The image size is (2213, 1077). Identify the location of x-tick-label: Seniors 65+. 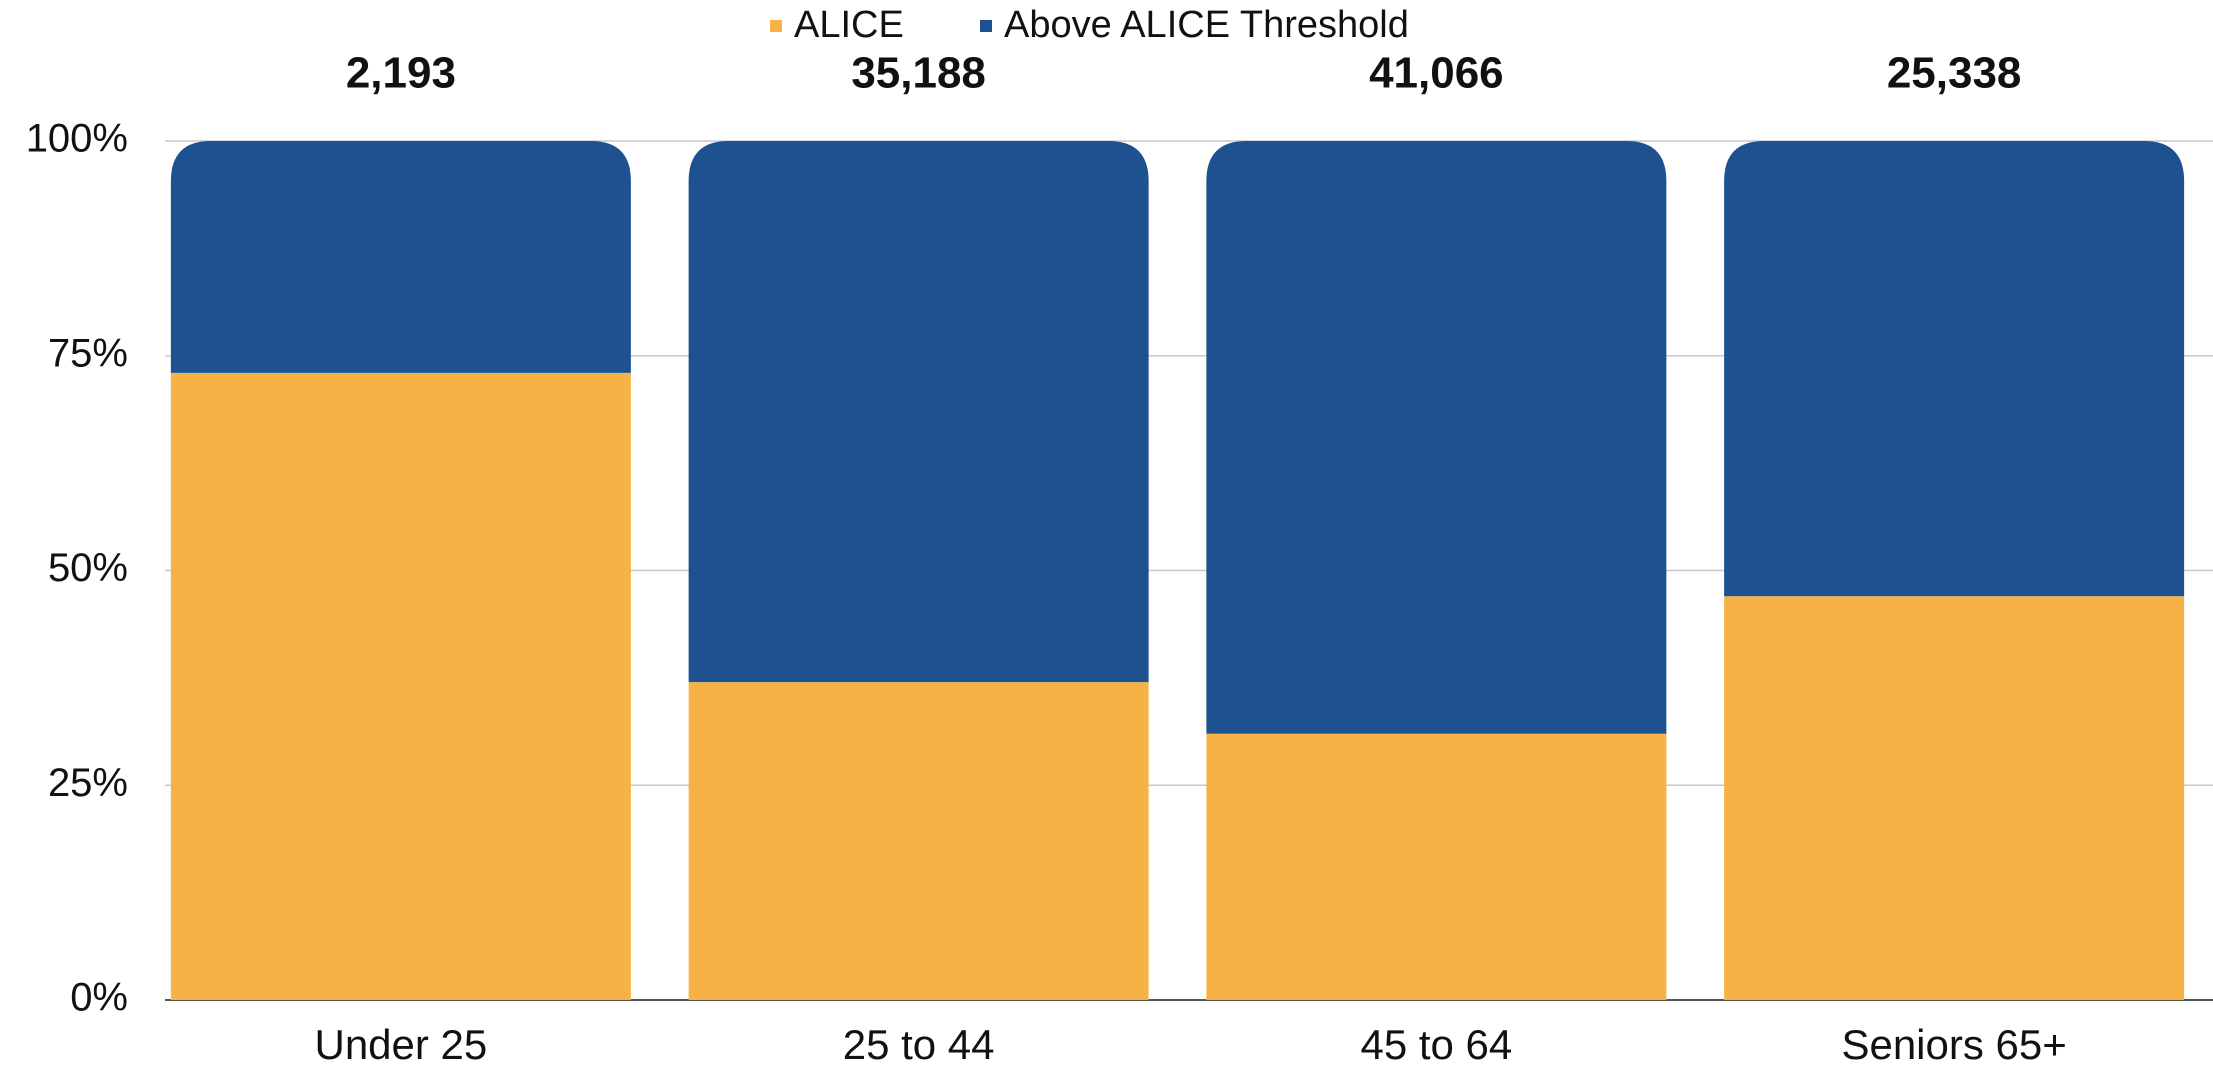
(1953, 1044).